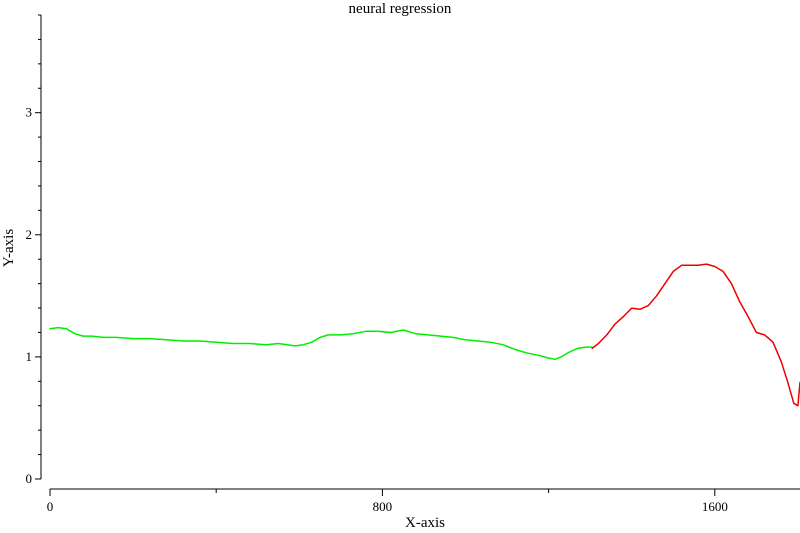 This screenshot has width=800, height=533. I want to click on x-tick-label: 800, so click(383, 506).